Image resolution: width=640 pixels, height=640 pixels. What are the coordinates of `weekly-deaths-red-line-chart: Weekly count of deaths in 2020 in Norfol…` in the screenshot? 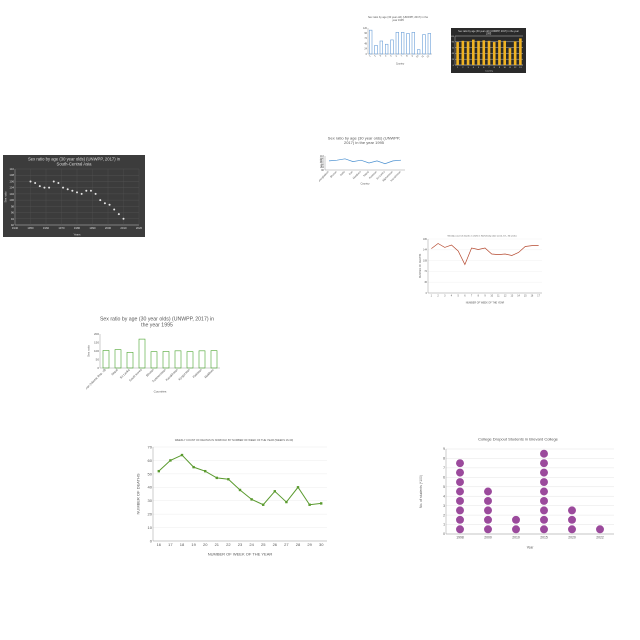 It's located at (482, 269).